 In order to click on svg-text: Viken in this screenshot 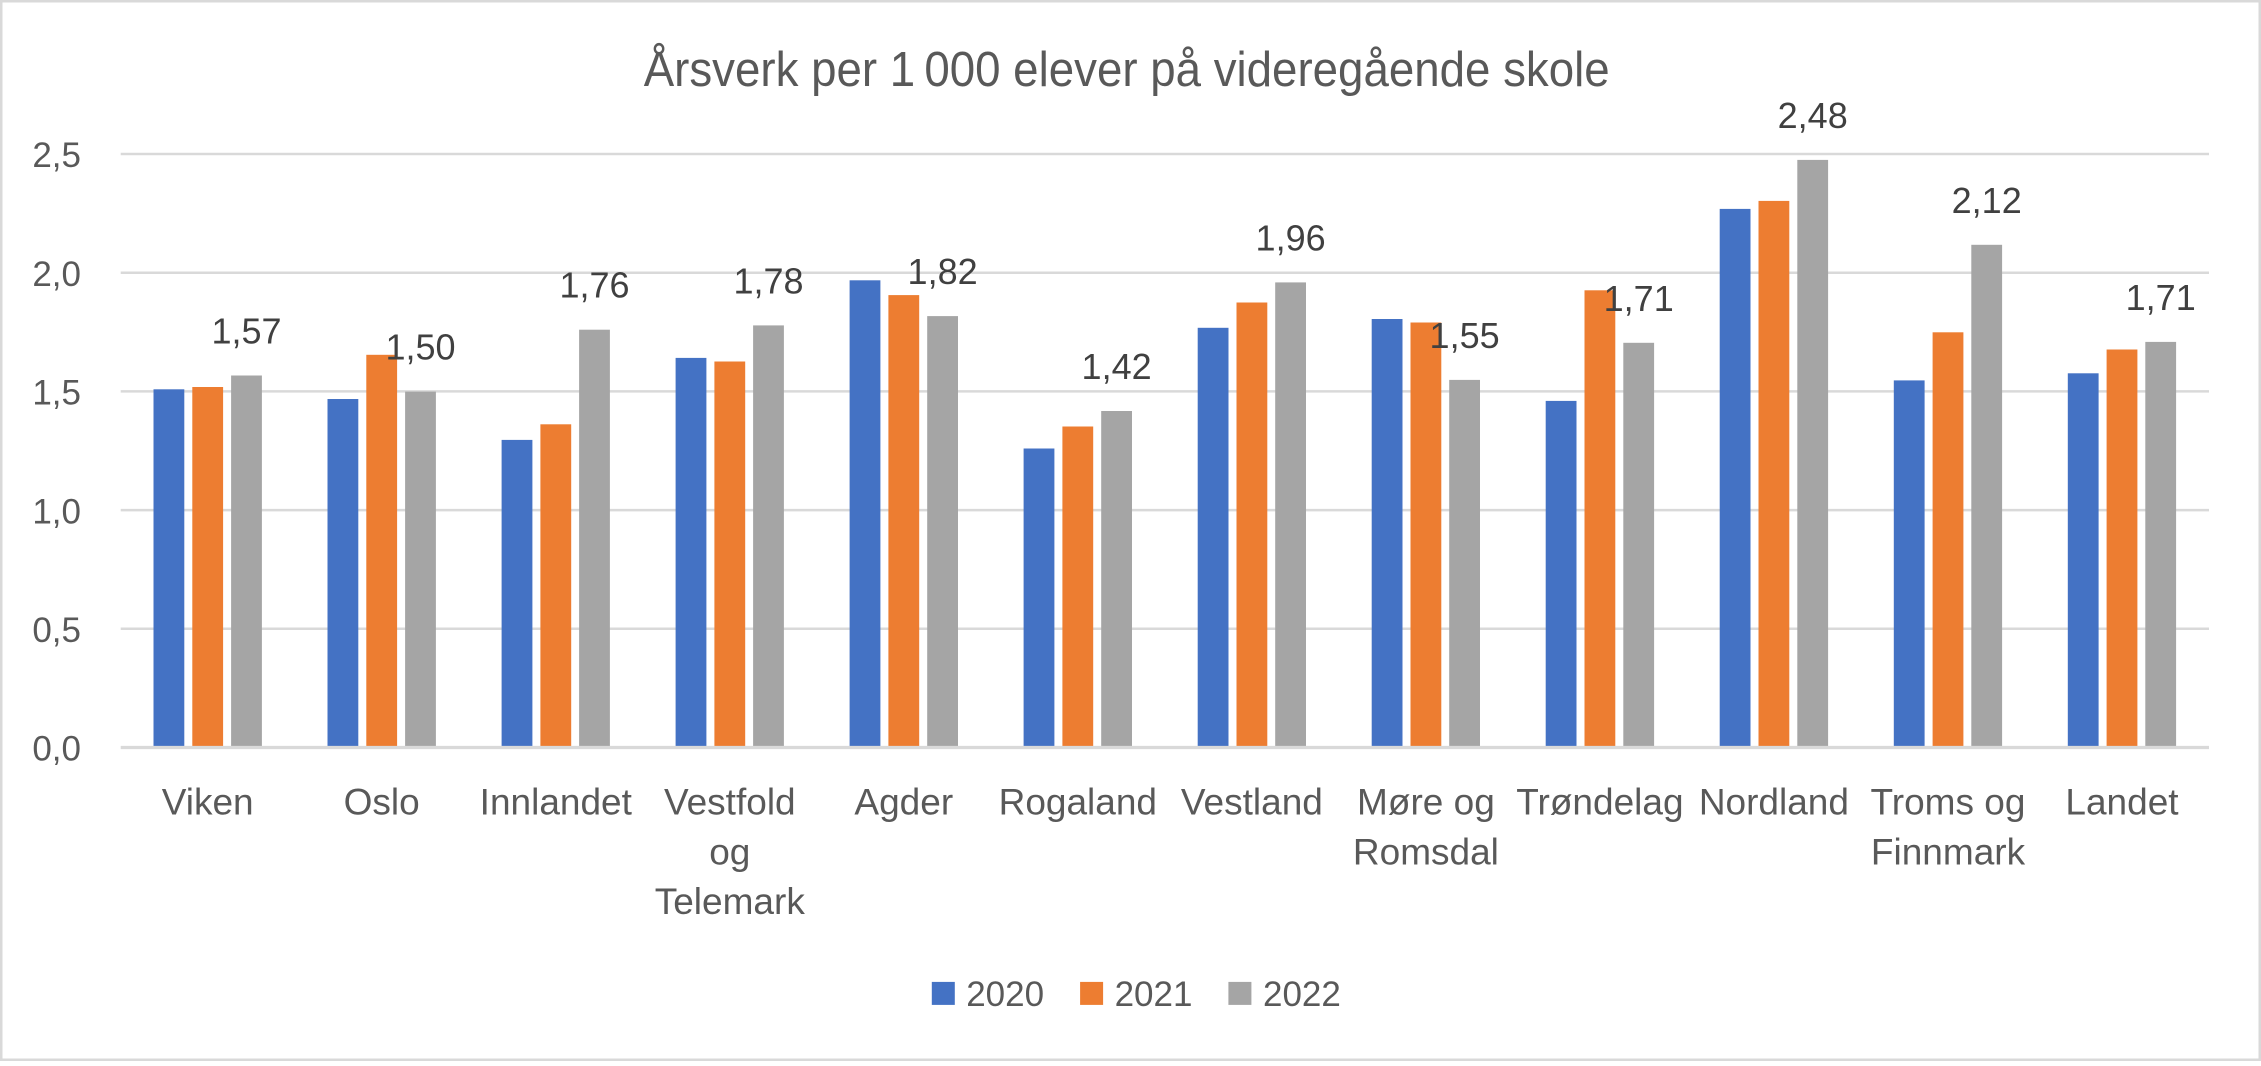, I will do `click(208, 802)`.